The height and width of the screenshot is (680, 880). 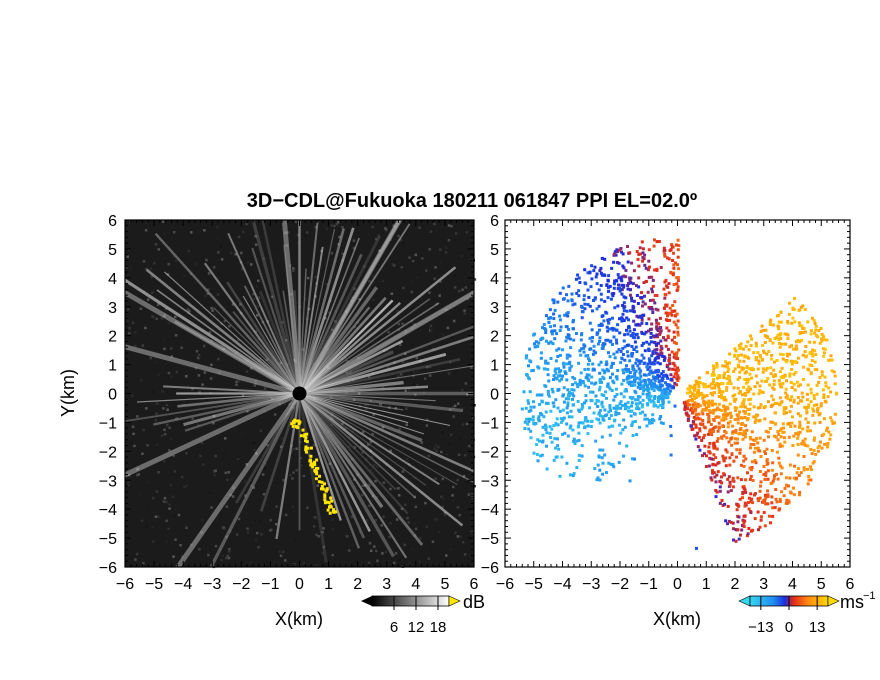 I want to click on x-tick-label: 2, so click(x=735, y=584).